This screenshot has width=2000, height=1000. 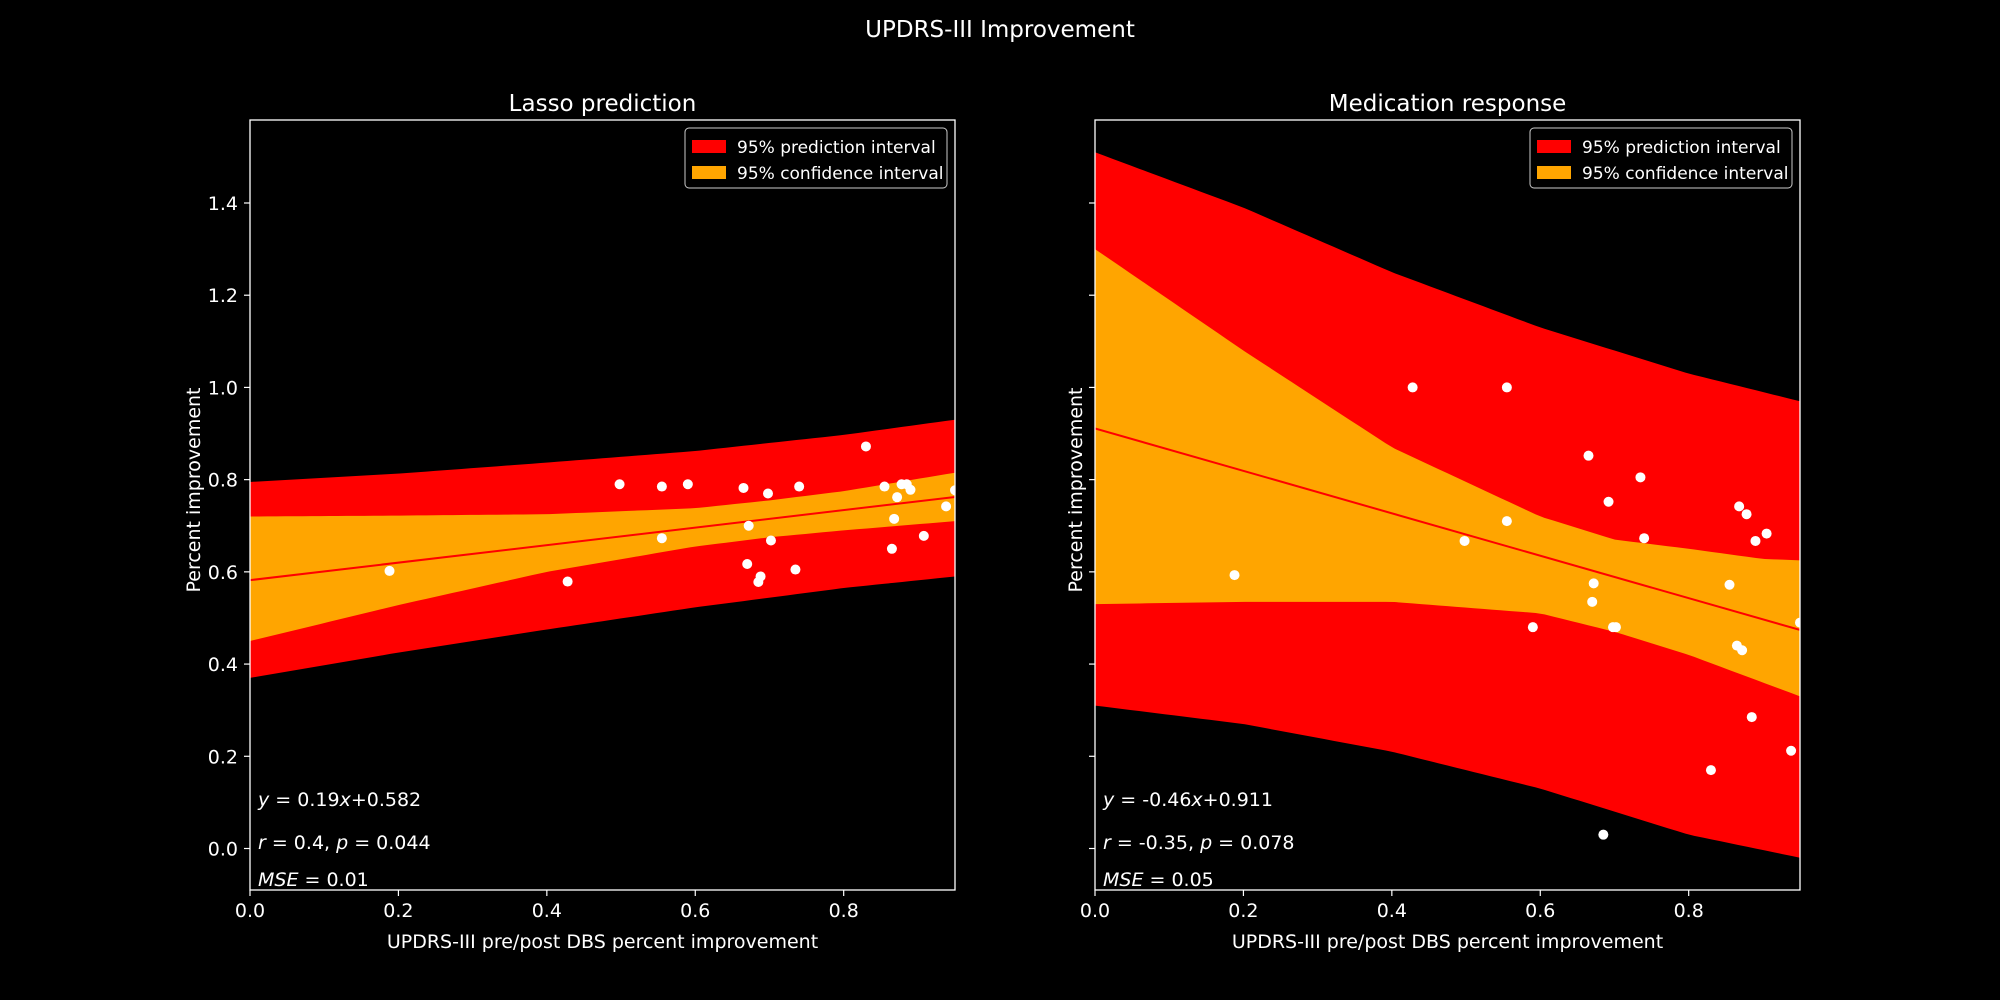 I want to click on mse-annotation: MSE = 0.05, so click(x=1158, y=880).